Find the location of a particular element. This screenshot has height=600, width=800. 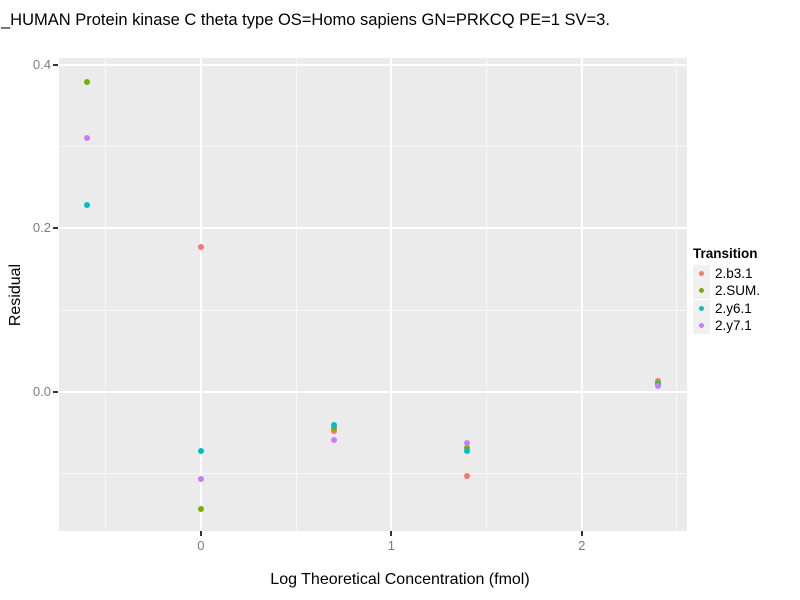

y-tick-label: 0.0 is located at coordinates (41, 392).